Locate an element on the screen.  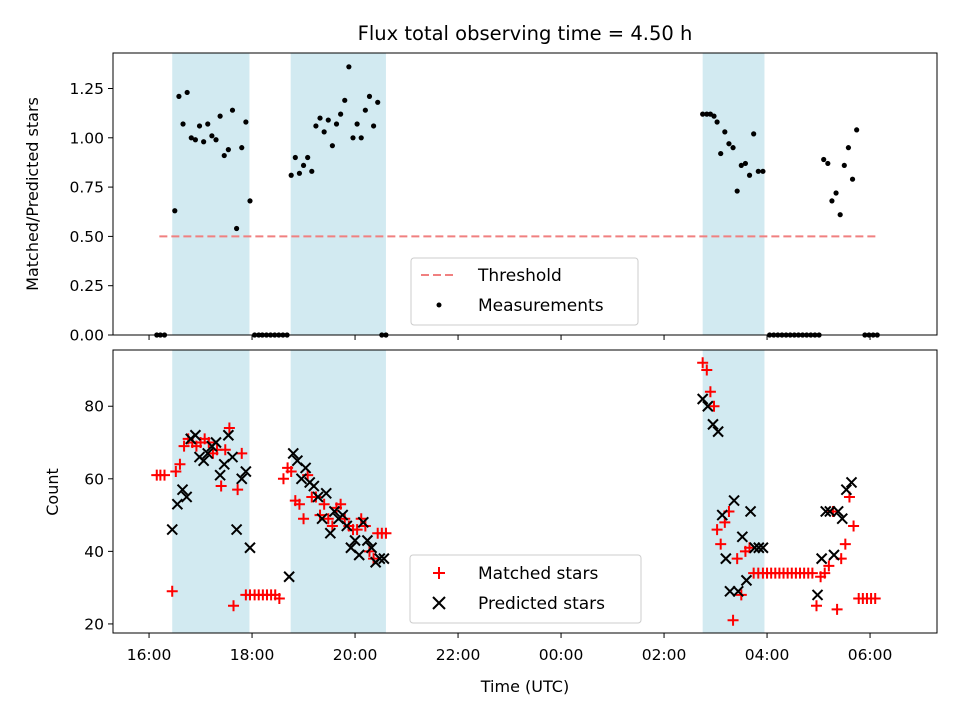
top-y-tick-label: 1.25 is located at coordinates (86, 89).